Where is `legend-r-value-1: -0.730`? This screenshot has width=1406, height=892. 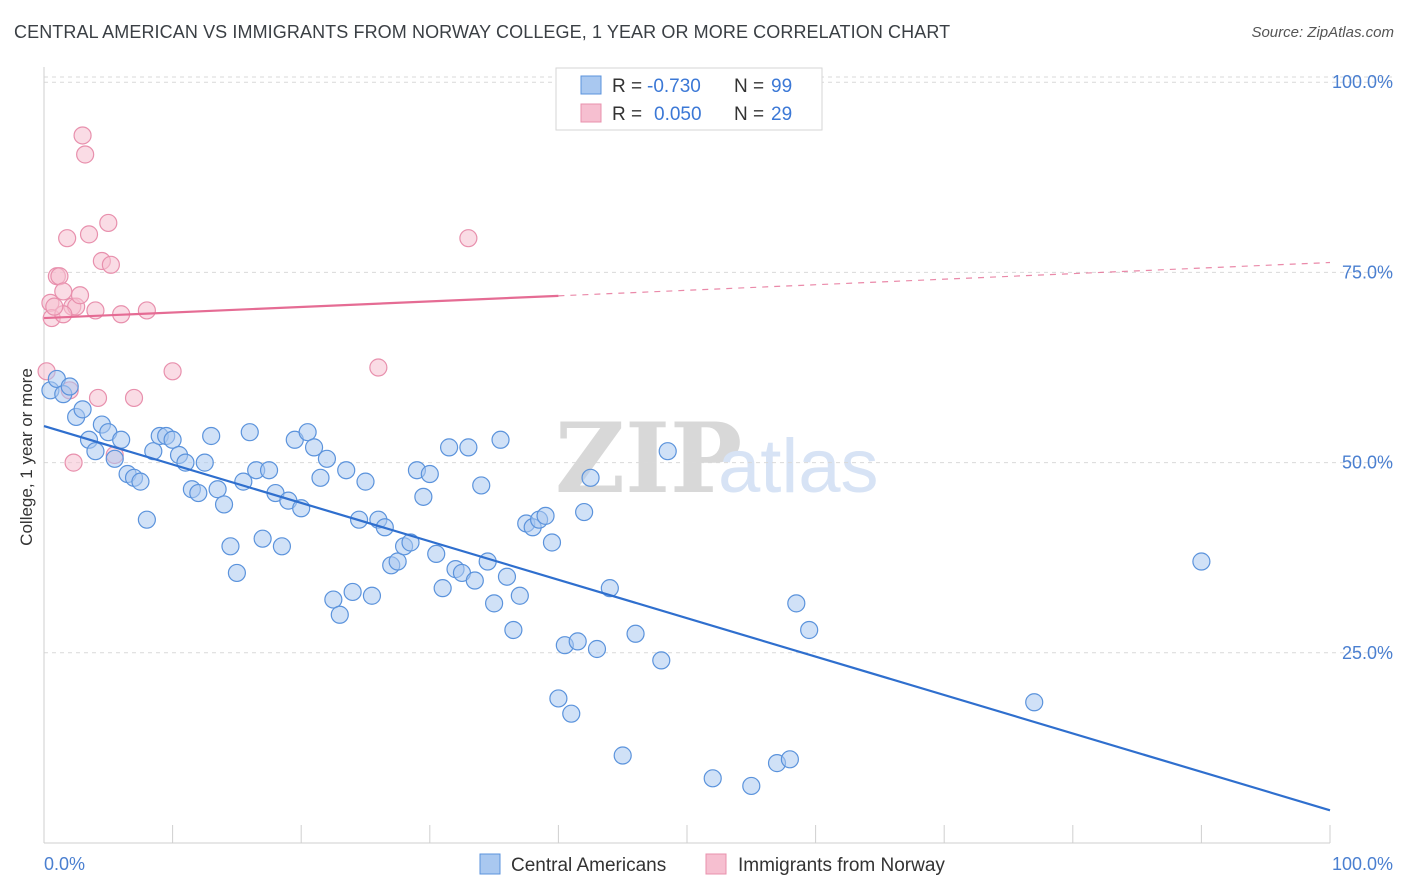 legend-r-value-1: -0.730 is located at coordinates (674, 86).